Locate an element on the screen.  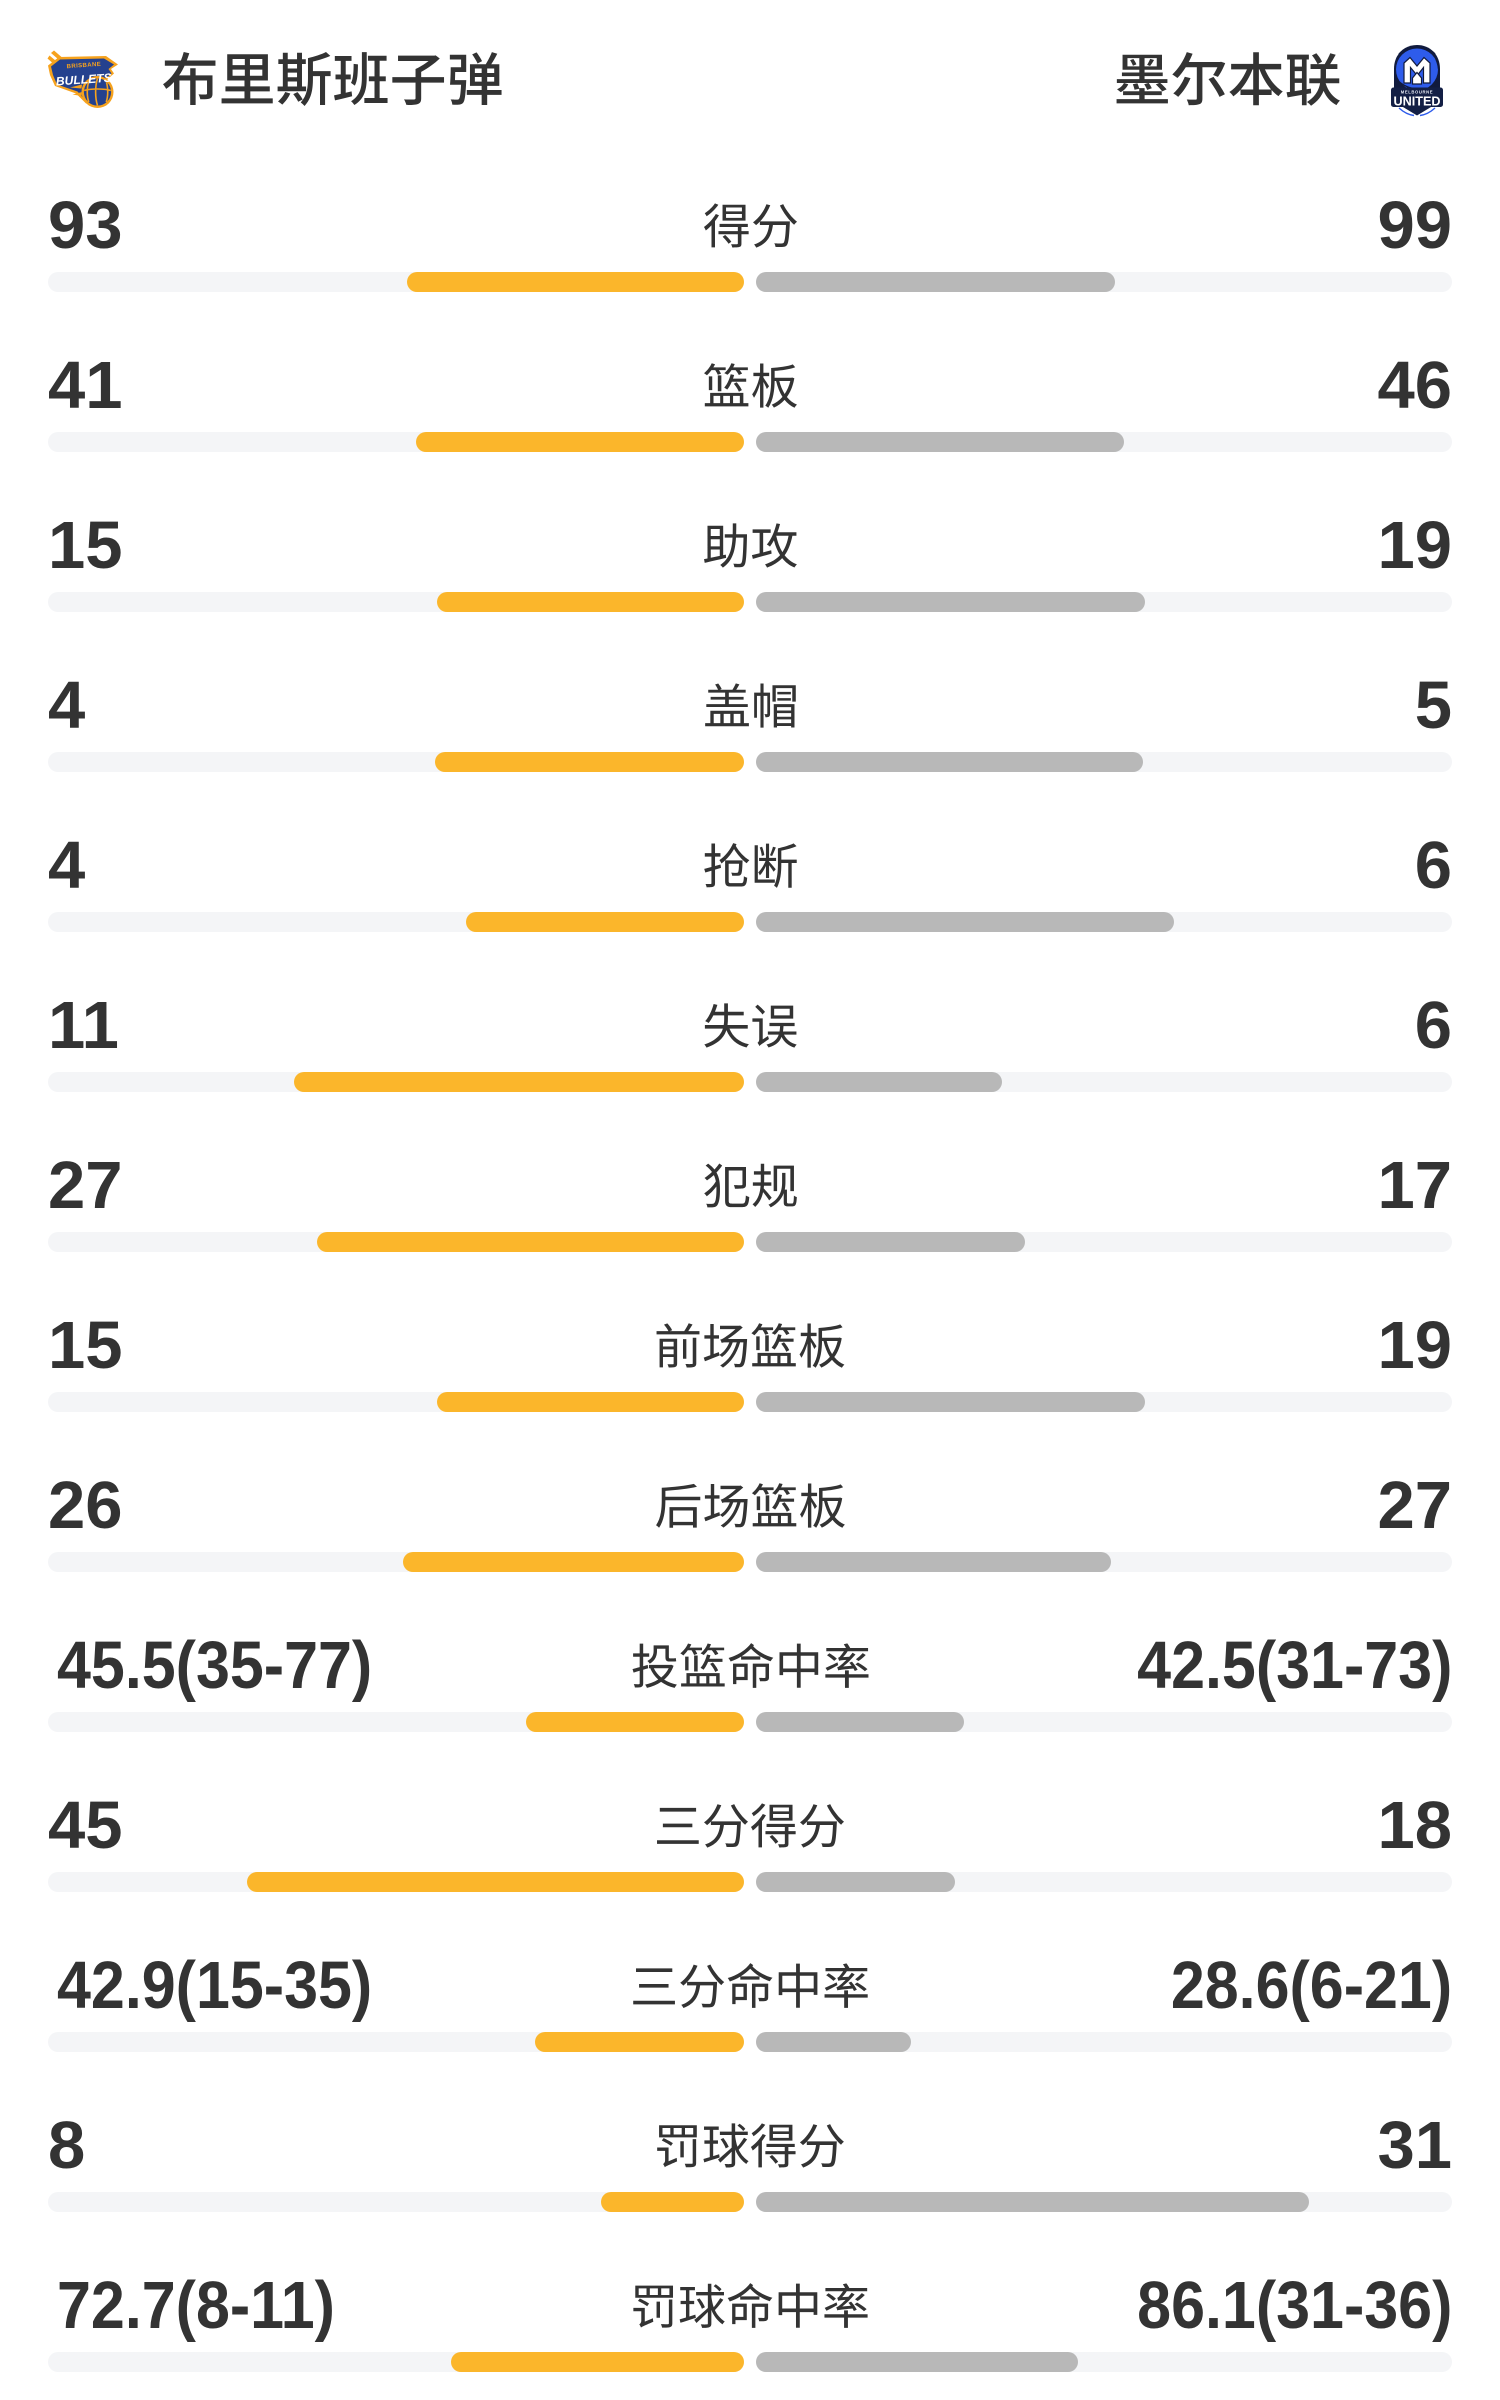
svg-text: MELBOURNE is located at coordinates (1417, 92).